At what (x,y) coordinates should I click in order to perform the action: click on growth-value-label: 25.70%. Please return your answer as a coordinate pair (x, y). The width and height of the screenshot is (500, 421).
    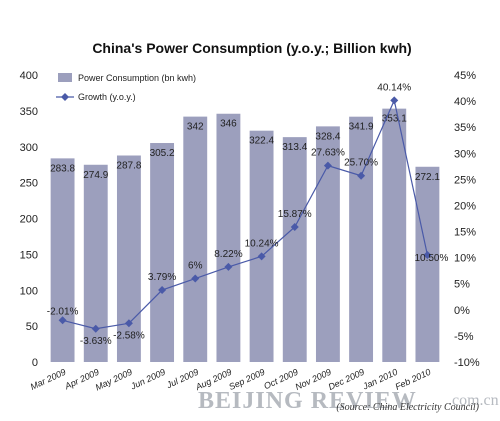
    Looking at the image, I should click on (361, 163).